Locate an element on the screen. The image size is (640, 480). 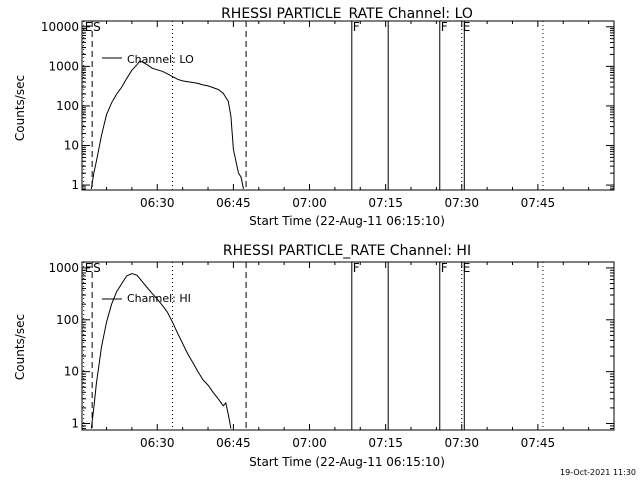
hi-y-axis-label: Counts/sec is located at coordinates (20, 347).